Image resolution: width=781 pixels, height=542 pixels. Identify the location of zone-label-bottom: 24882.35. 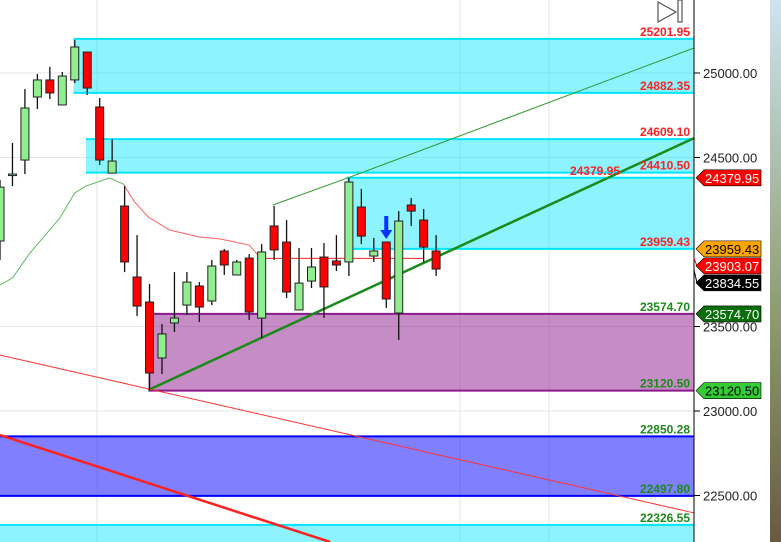
(665, 86).